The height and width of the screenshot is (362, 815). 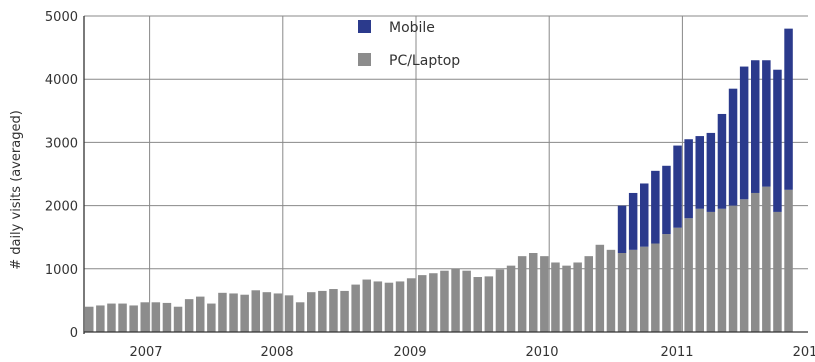 I want to click on legend-swatch-mobile, so click(x=364, y=26).